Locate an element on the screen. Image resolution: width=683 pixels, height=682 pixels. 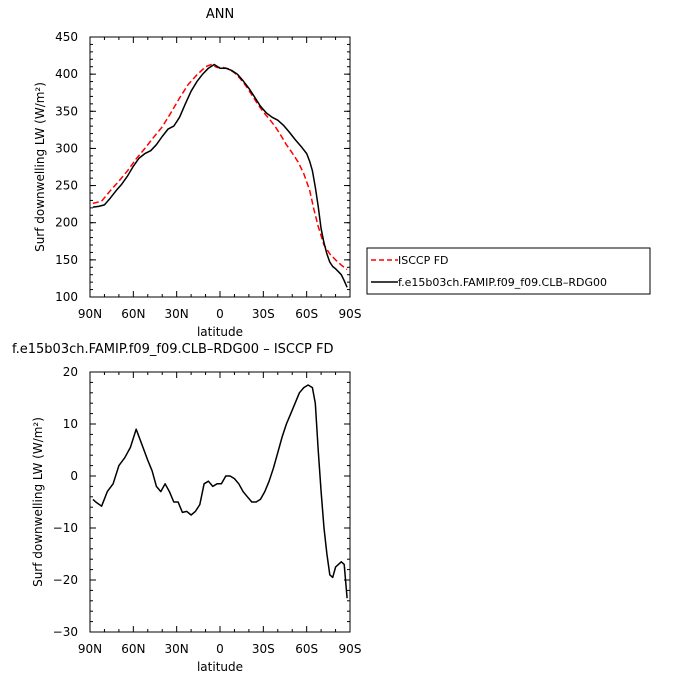
y-tick-label: 350 is located at coordinates (66, 111).